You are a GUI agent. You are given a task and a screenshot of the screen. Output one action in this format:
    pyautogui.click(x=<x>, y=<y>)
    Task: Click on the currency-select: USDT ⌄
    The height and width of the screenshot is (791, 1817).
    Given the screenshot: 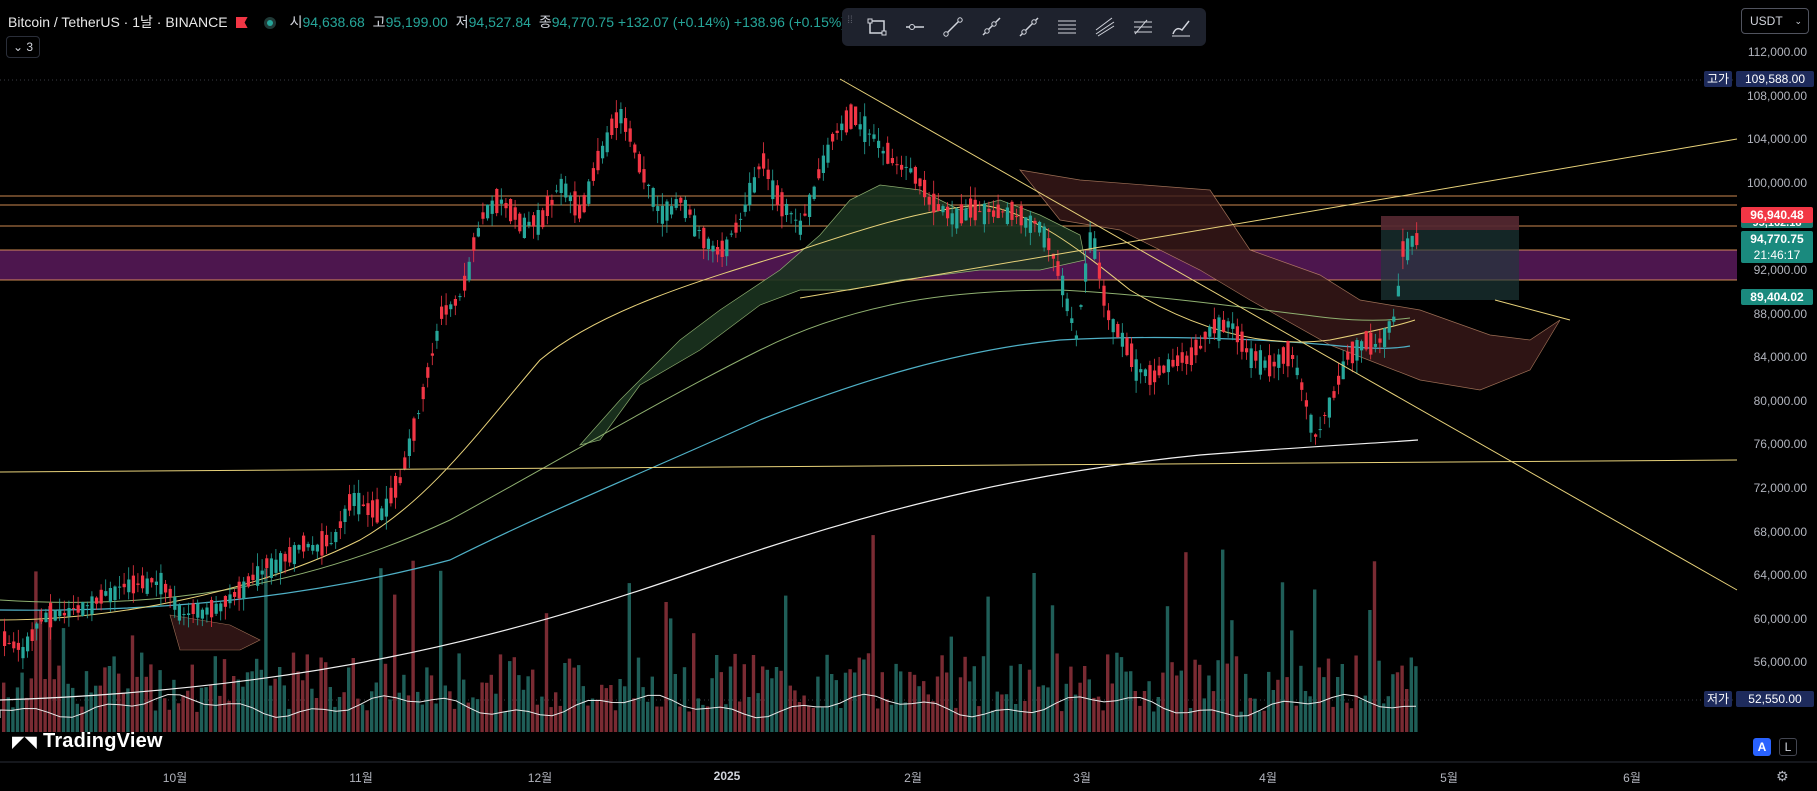 What is the action you would take?
    pyautogui.click(x=1775, y=21)
    